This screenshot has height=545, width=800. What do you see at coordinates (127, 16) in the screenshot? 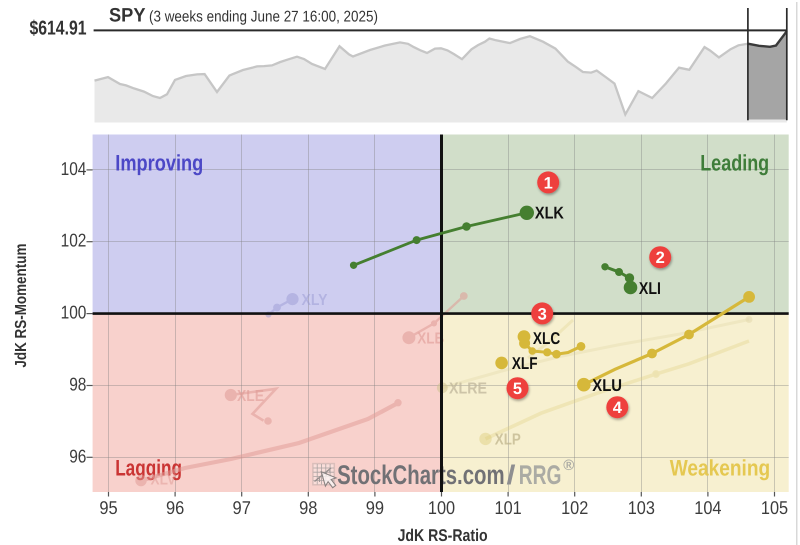
I see `svg-text: SPY` at bounding box center [127, 16].